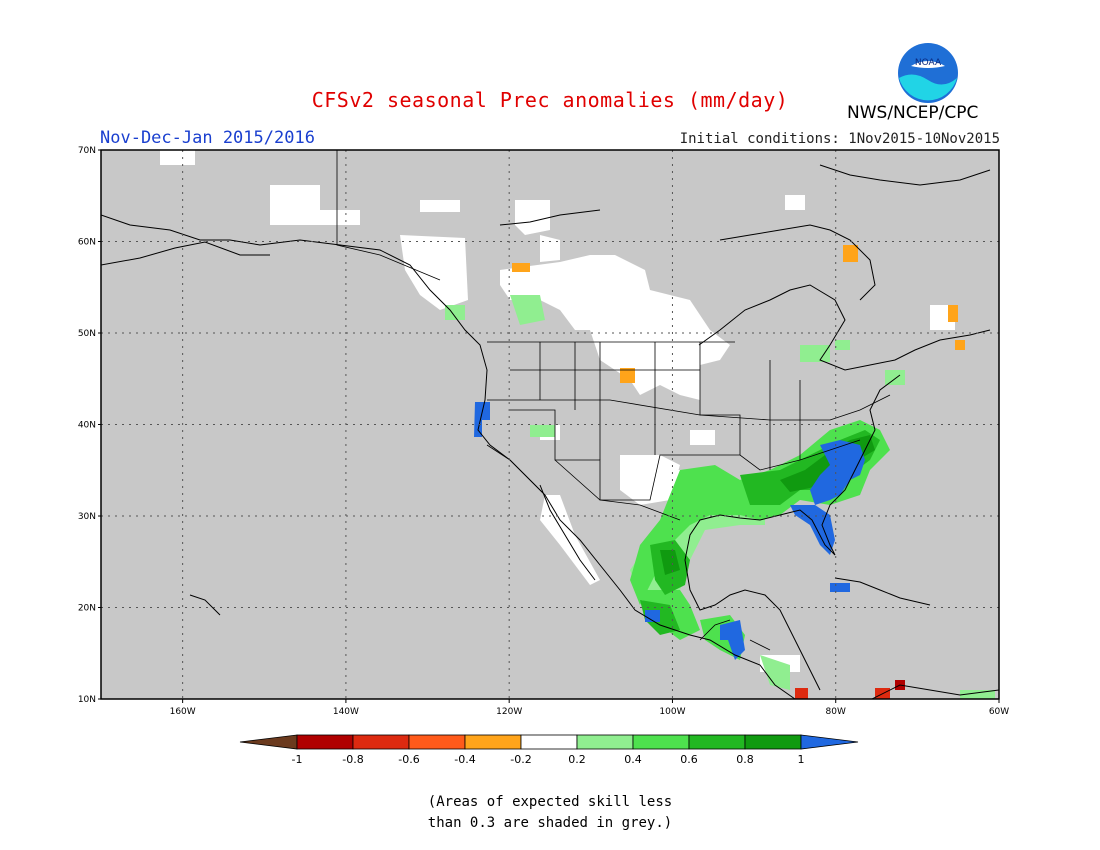 The width and height of the screenshot is (1100, 850). Describe the element at coordinates (352, 759) in the screenshot. I see `colorbar-tick-label: -0.8` at that location.